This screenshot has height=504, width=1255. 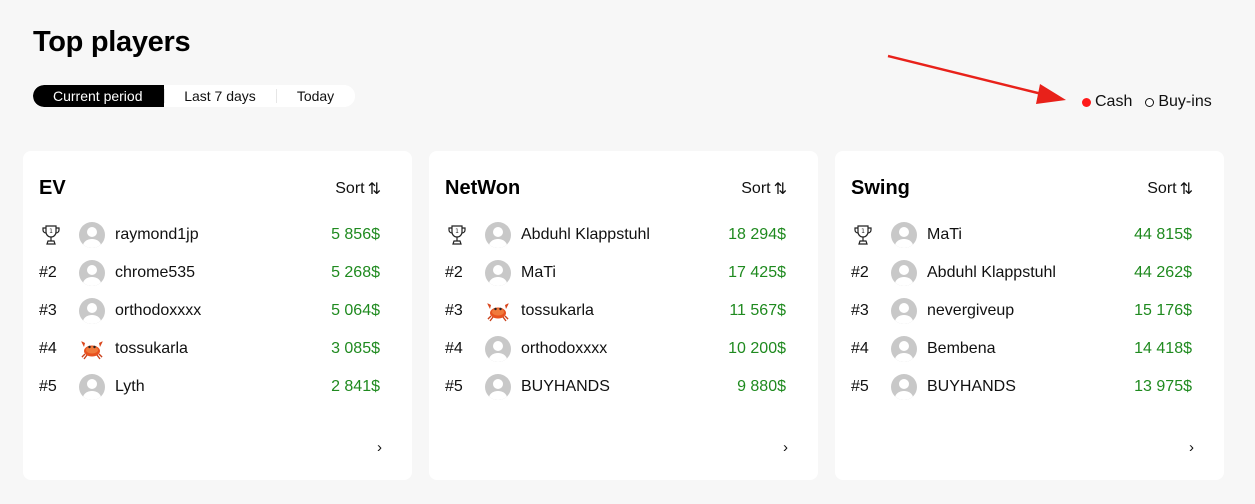 I want to click on player-row: 1 raymond1jp 5 856$, so click(x=209, y=235).